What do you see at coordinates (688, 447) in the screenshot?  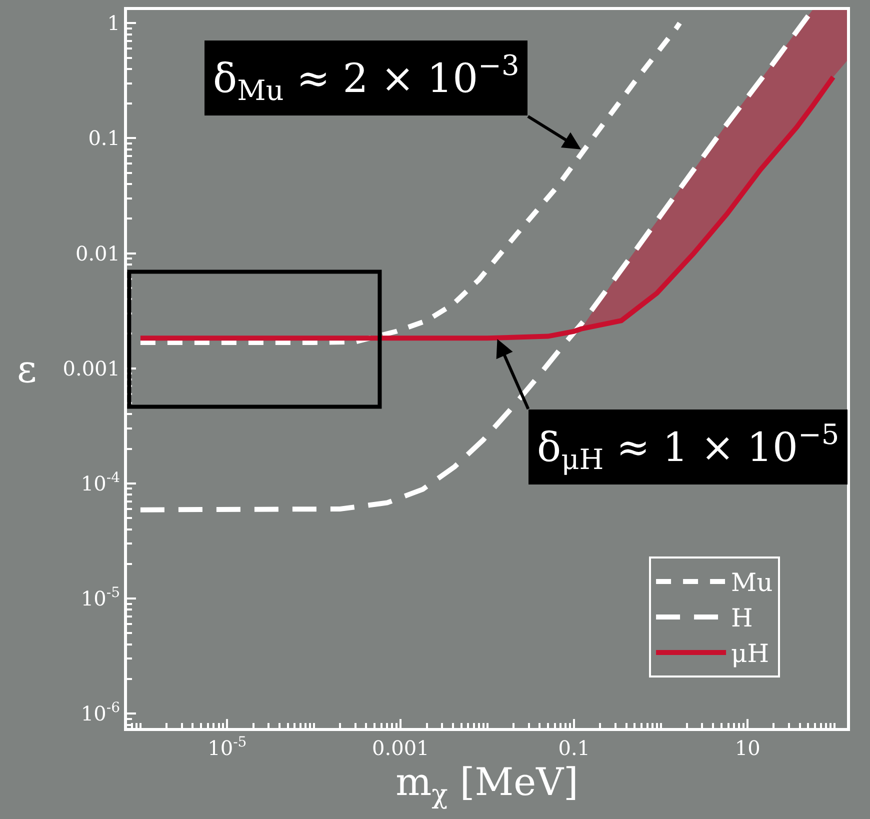 I see `annotation: δ$_{μH}$ ≈ 1 × 10$^{−5}$` at bounding box center [688, 447].